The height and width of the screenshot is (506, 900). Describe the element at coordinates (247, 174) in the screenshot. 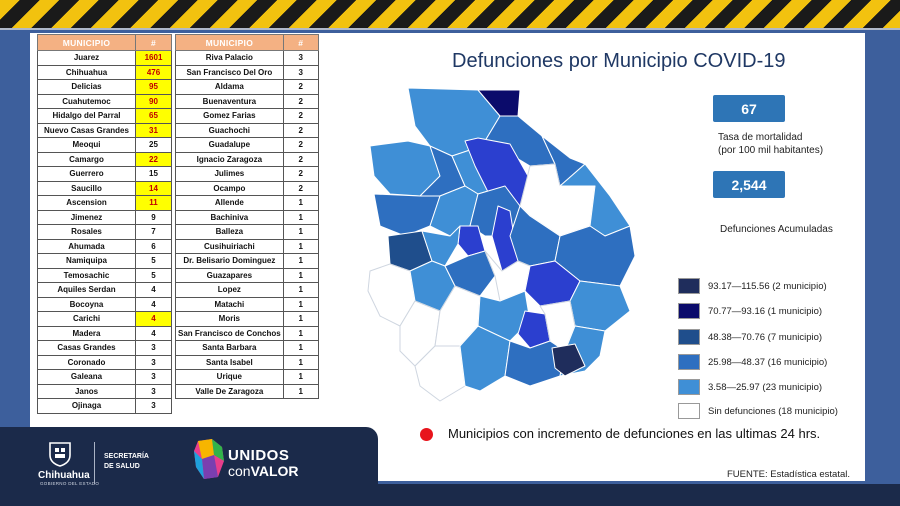

I see `table-row: Julimes 2` at that location.